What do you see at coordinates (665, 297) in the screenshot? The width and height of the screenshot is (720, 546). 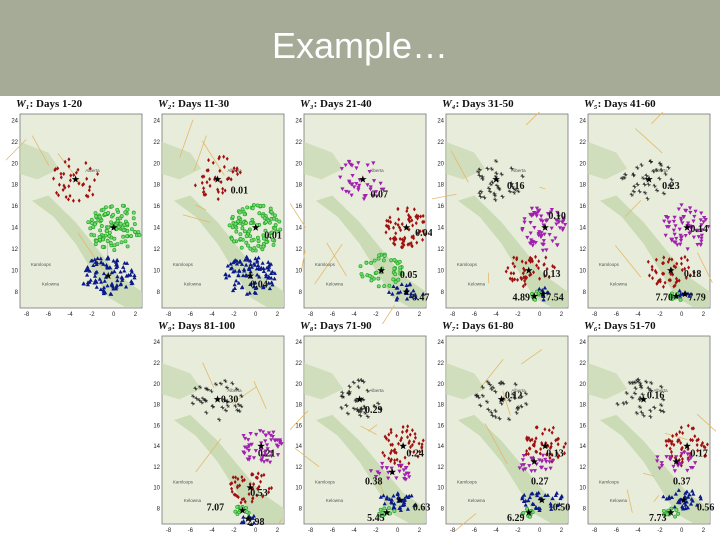 I see `value-label: 7.70` at bounding box center [665, 297].